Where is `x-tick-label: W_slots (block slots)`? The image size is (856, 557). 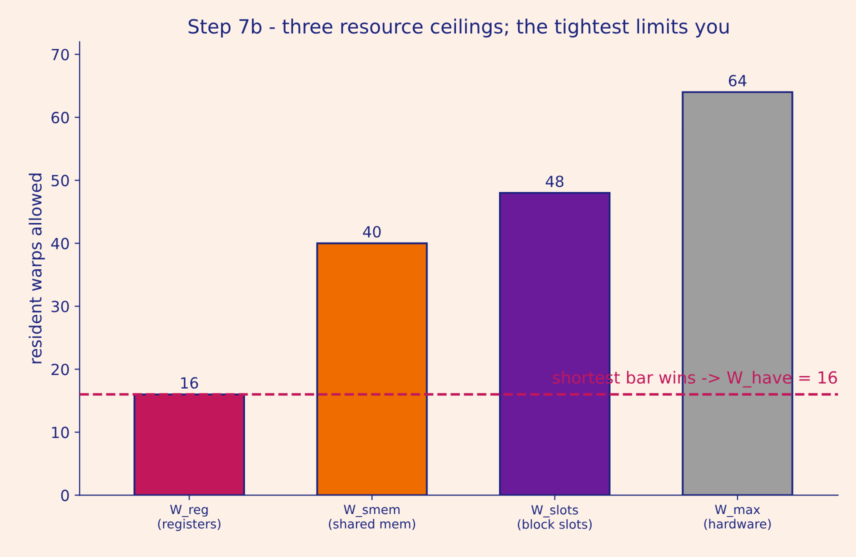 x-tick-label: W_slots (block slots) is located at coordinates (555, 517).